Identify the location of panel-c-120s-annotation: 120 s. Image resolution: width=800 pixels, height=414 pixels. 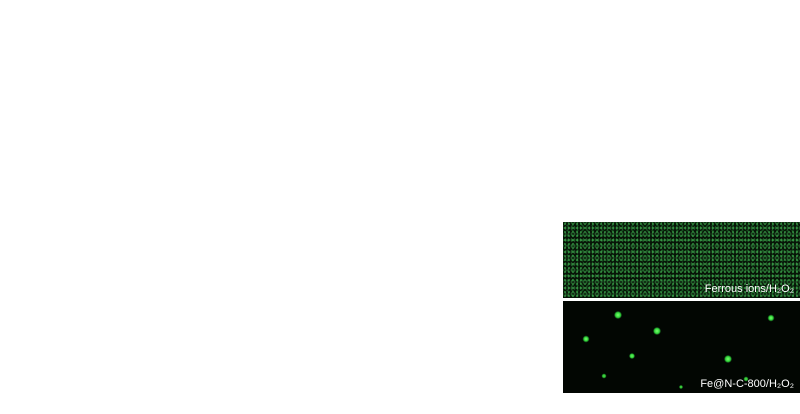
(641, 159).